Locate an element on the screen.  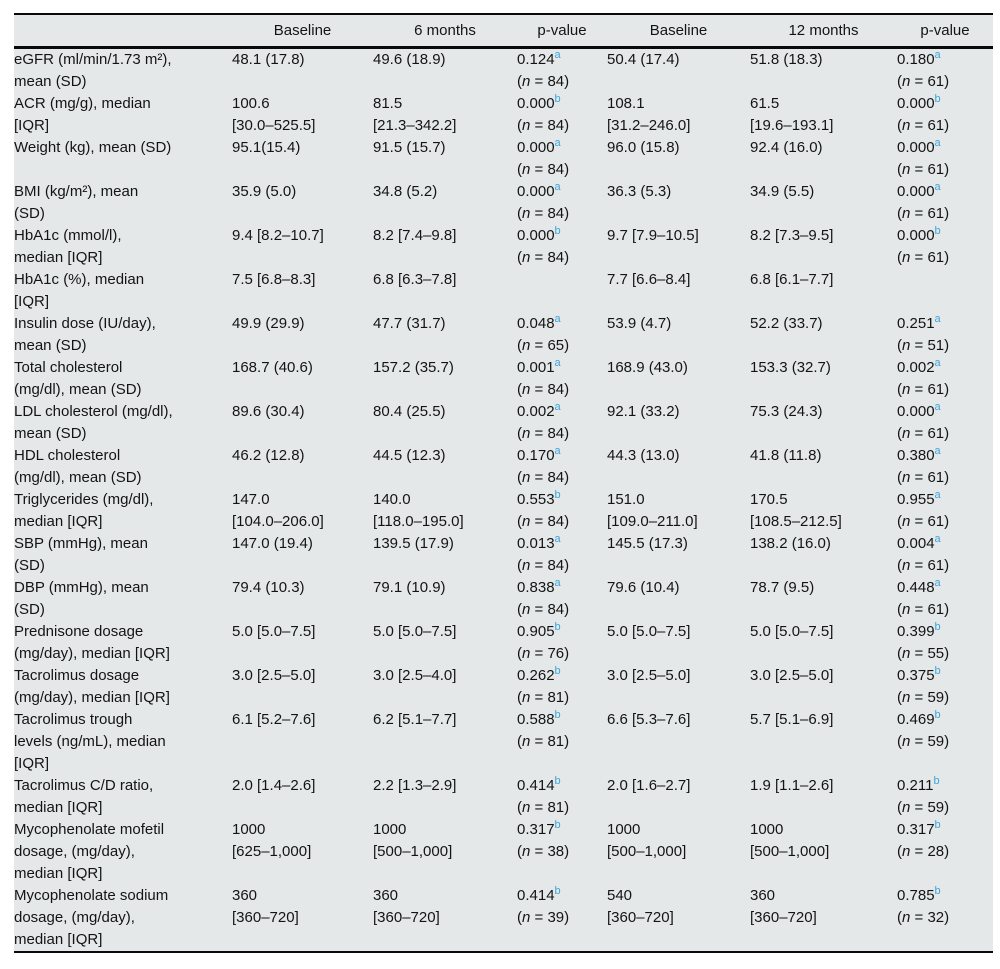
p-value-cell: 0.048a (n = 65) is located at coordinates (562, 335).